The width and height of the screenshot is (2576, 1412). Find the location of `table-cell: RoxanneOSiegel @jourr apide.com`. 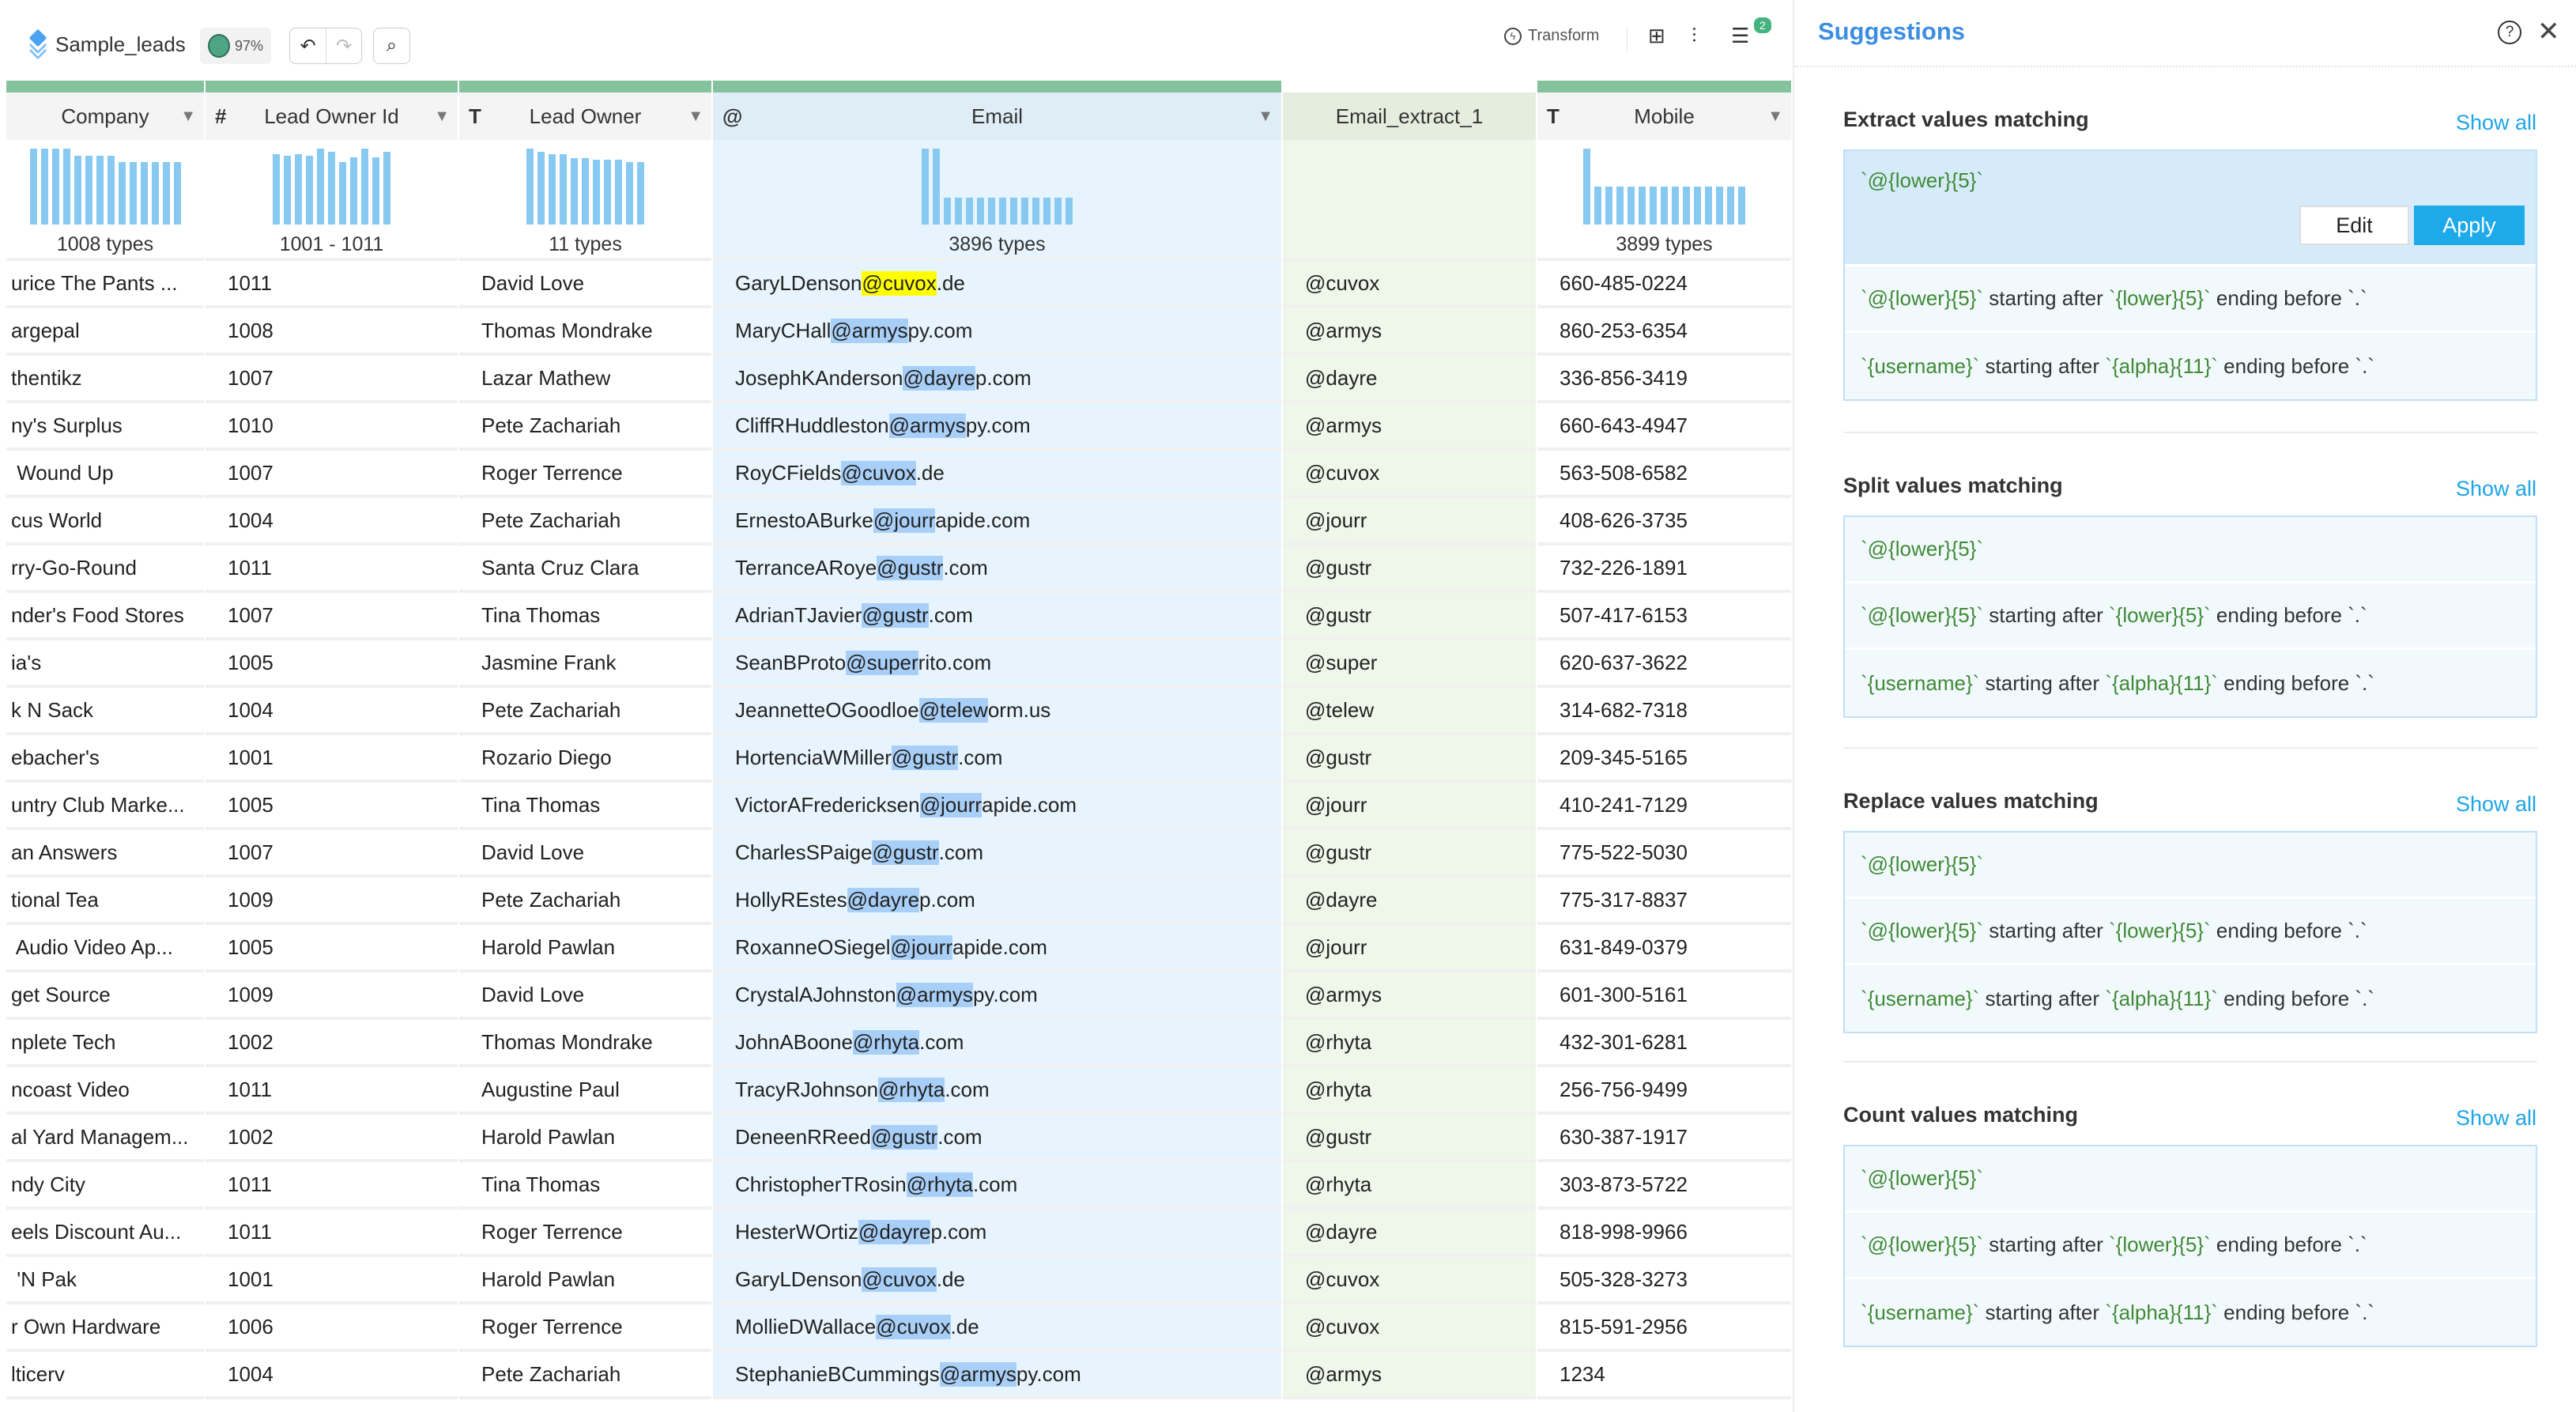

table-cell: RoxanneOSiegel @jourr apide.com is located at coordinates (997, 948).